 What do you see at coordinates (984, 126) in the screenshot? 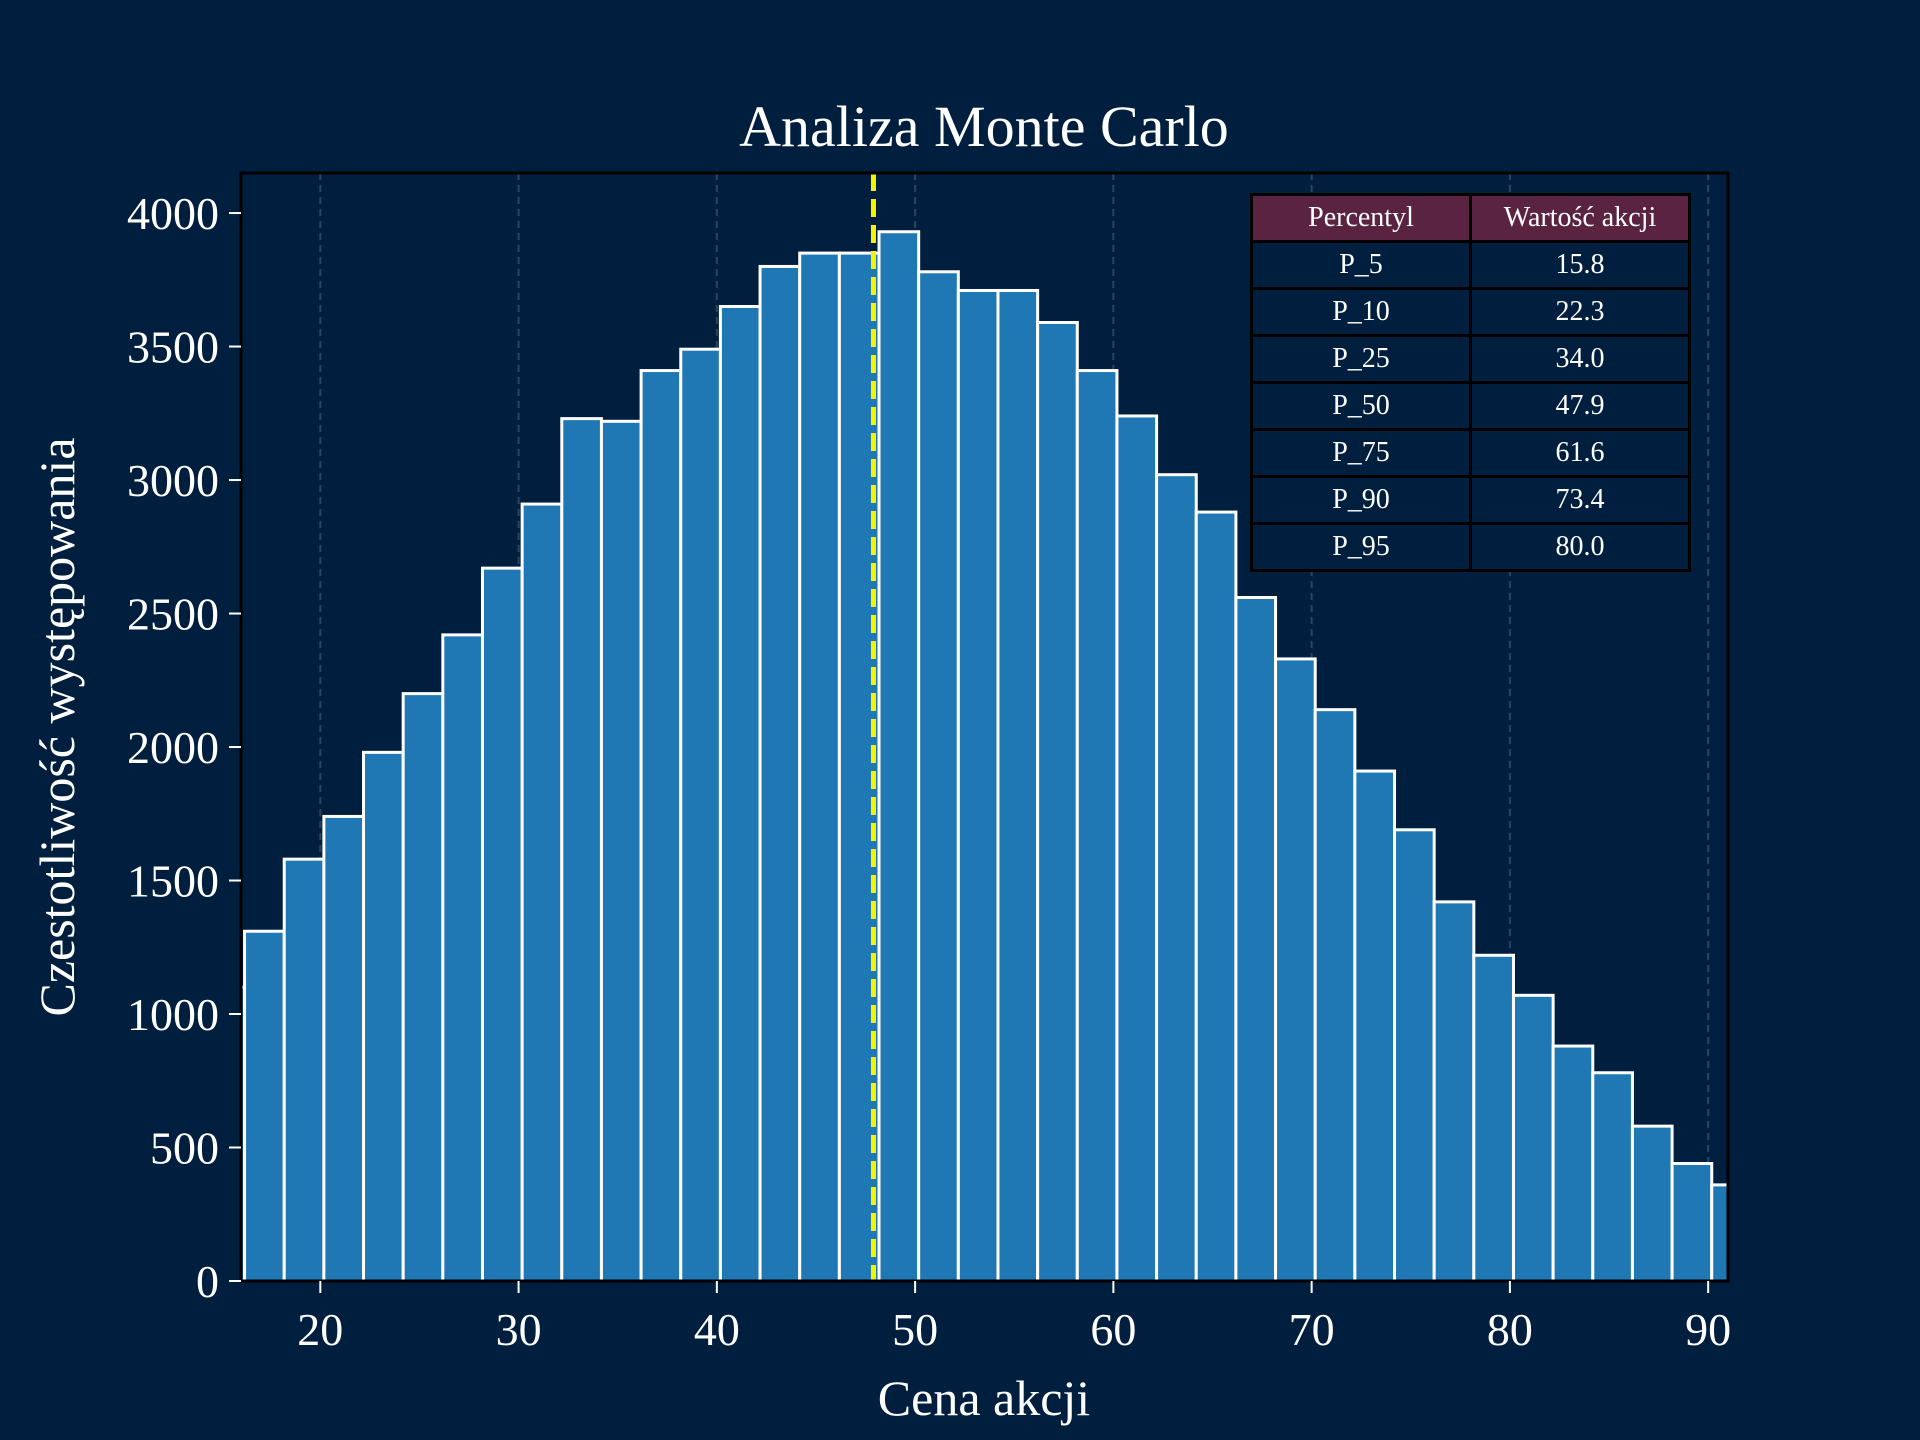
I see `chart-title: Analiza Monte Carlo` at bounding box center [984, 126].